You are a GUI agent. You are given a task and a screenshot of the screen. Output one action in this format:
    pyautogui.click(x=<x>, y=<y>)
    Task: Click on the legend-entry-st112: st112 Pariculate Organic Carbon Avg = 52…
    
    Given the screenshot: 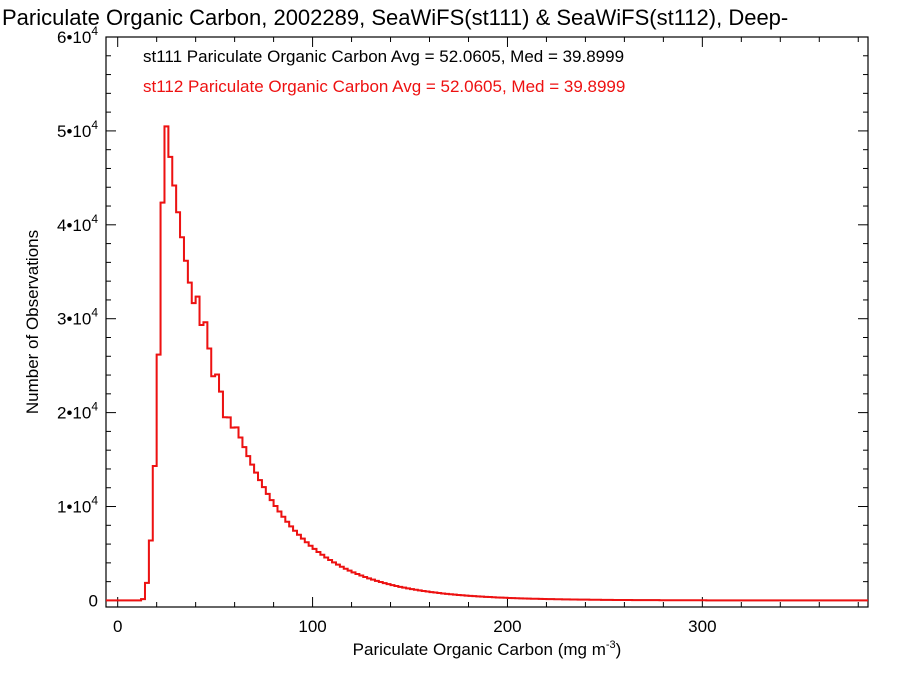 What is the action you would take?
    pyautogui.click(x=384, y=86)
    